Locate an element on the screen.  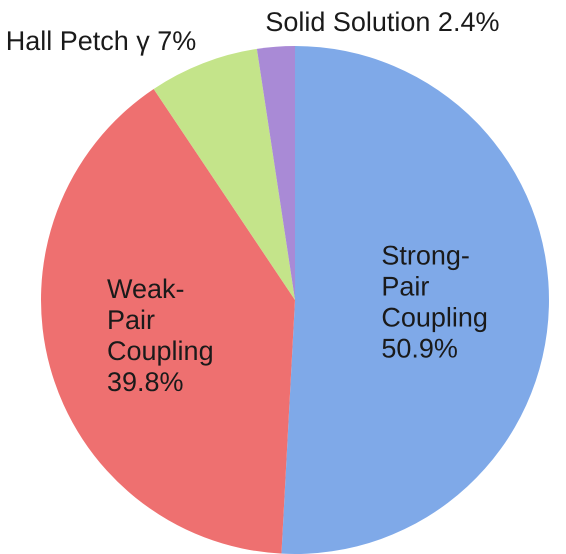
slice-label: Solid Solution 2.4% is located at coordinates (382, 22).